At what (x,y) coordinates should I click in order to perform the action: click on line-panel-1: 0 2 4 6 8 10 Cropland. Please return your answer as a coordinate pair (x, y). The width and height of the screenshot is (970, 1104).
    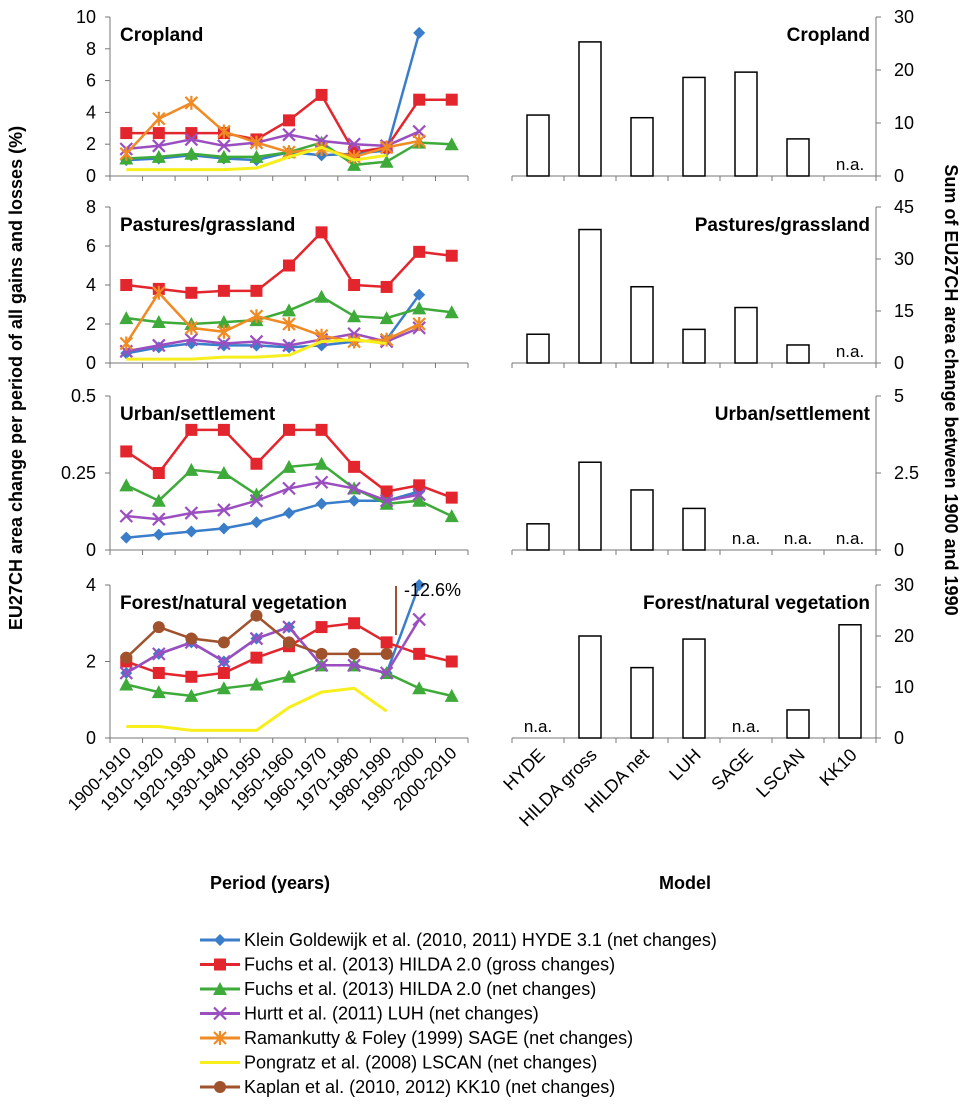
    Looking at the image, I should click on (272, 96).